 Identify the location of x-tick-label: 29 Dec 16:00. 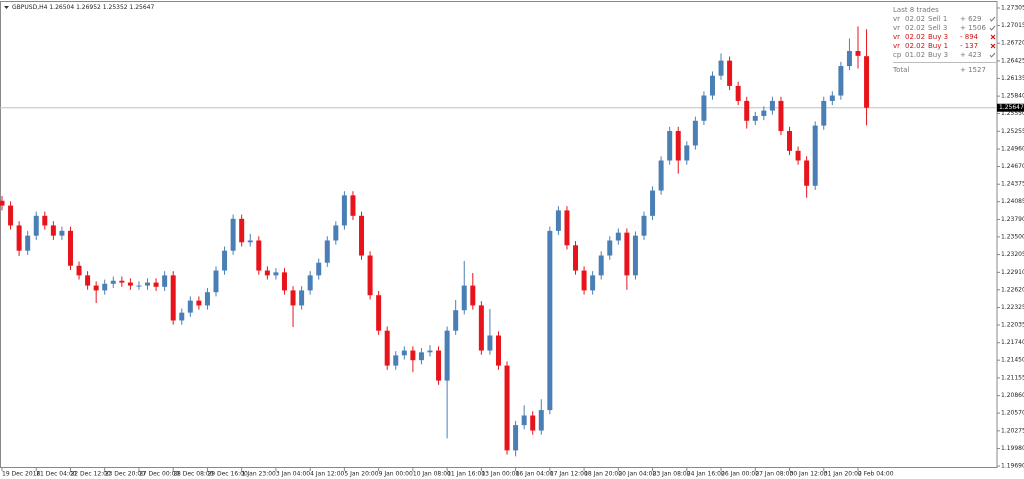
(227, 474).